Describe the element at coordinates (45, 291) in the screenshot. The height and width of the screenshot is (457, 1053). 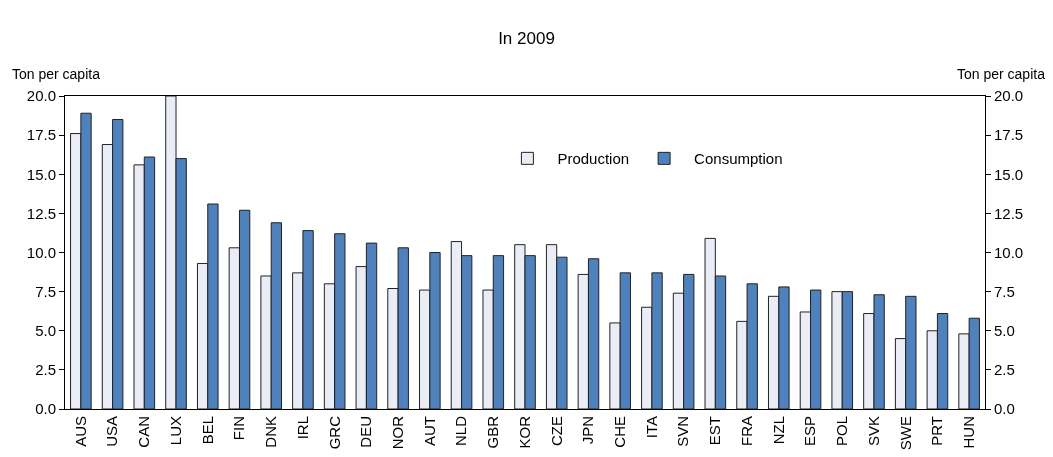
I see `y-tick-label: 7.5` at that location.